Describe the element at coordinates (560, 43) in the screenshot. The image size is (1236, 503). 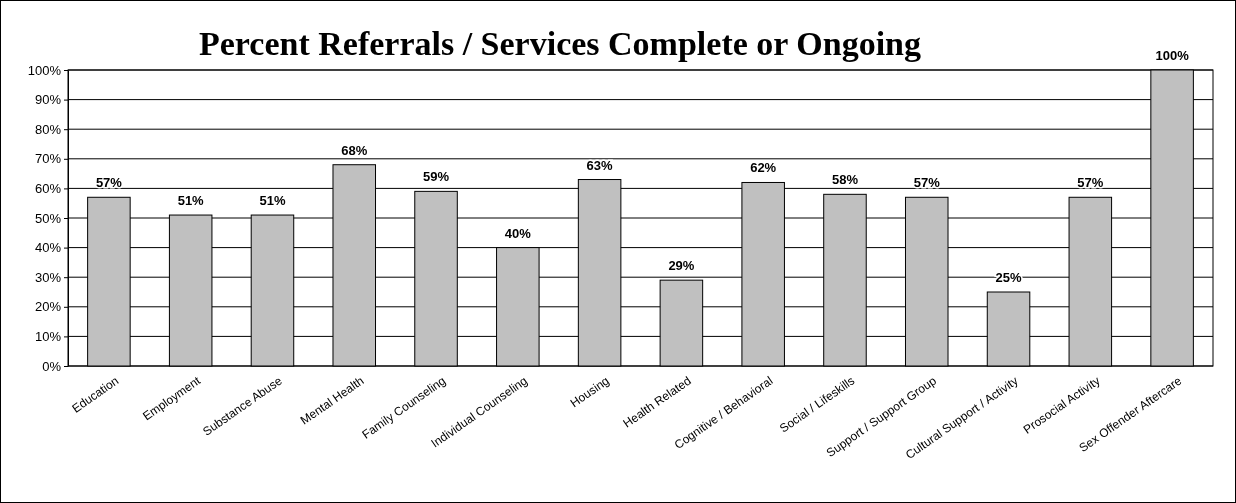
I see `chart-title: Percent Referrals / Services Complete or Ongoing` at that location.